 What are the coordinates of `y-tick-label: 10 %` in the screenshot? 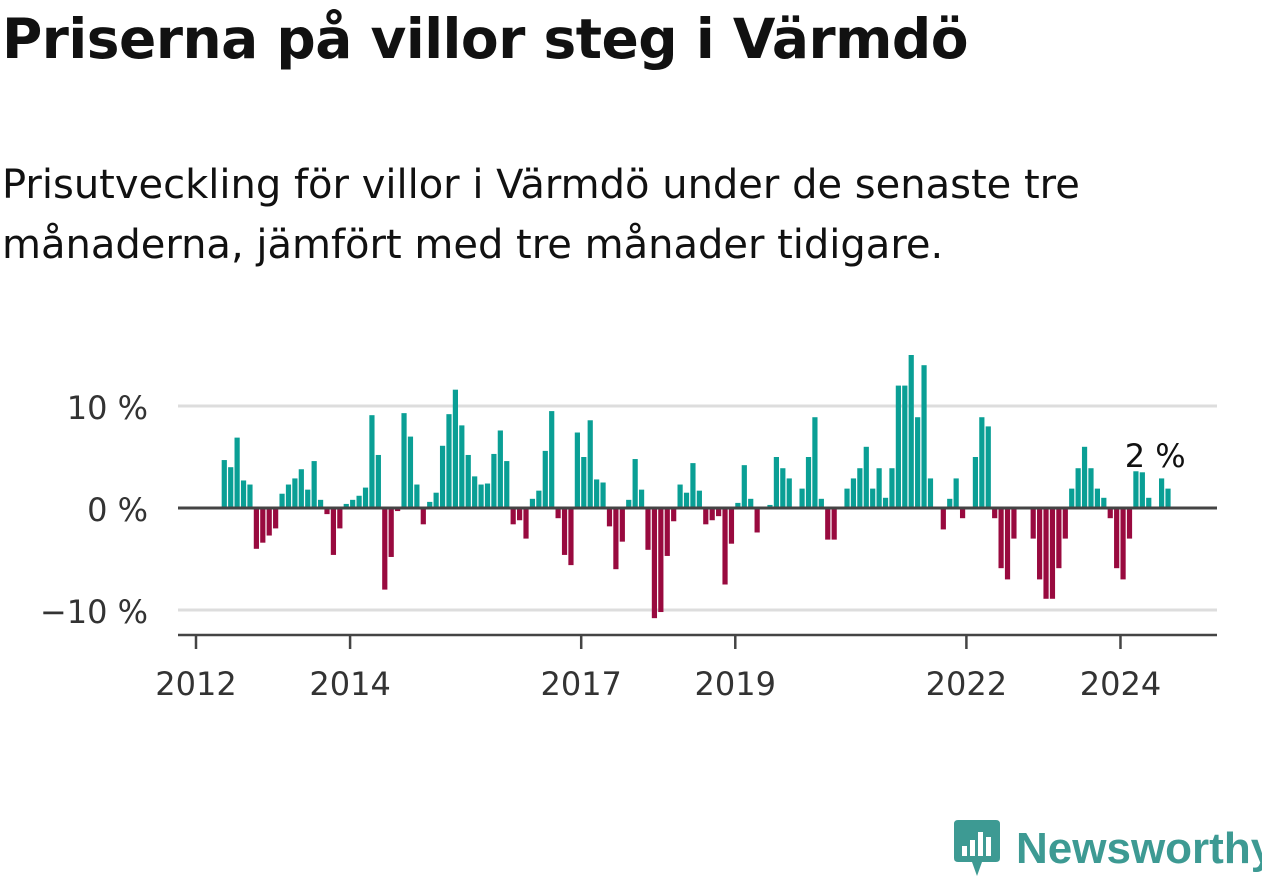 It's located at (107, 408).